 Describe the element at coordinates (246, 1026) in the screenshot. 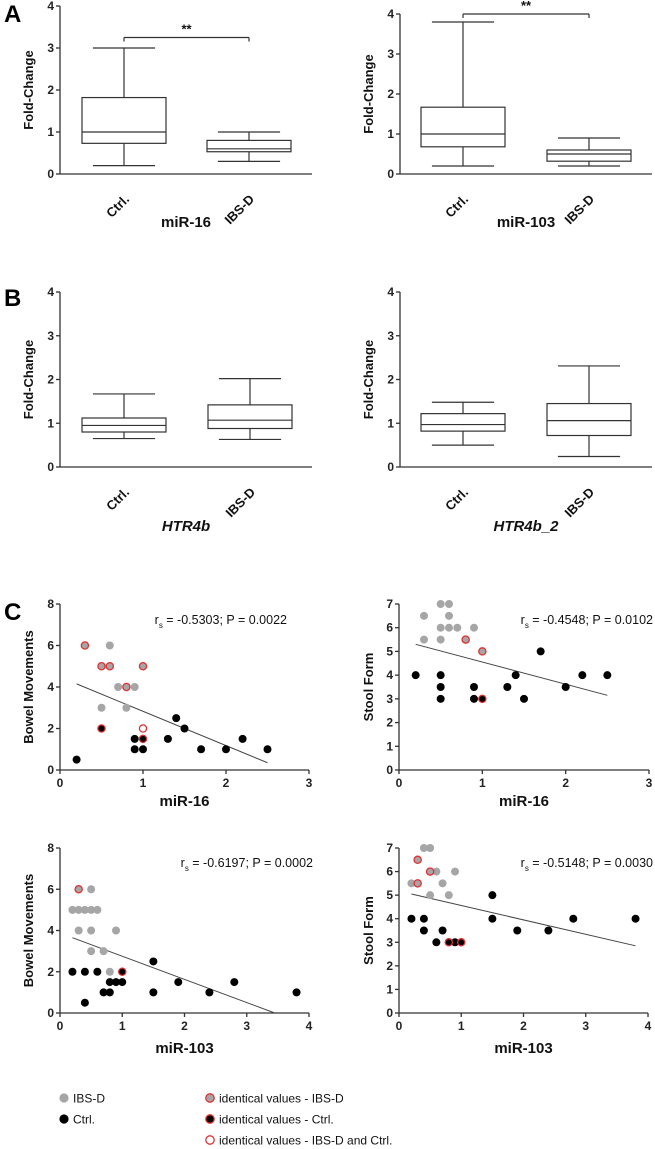

I see `x-tick-label: 3` at that location.